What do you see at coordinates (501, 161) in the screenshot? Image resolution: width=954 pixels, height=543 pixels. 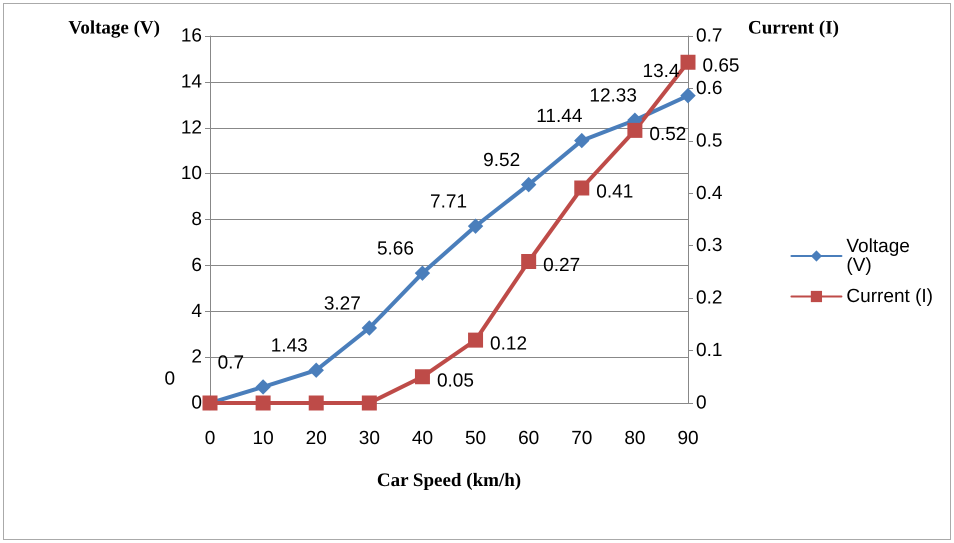 I see `data-label: 9.52` at bounding box center [501, 161].